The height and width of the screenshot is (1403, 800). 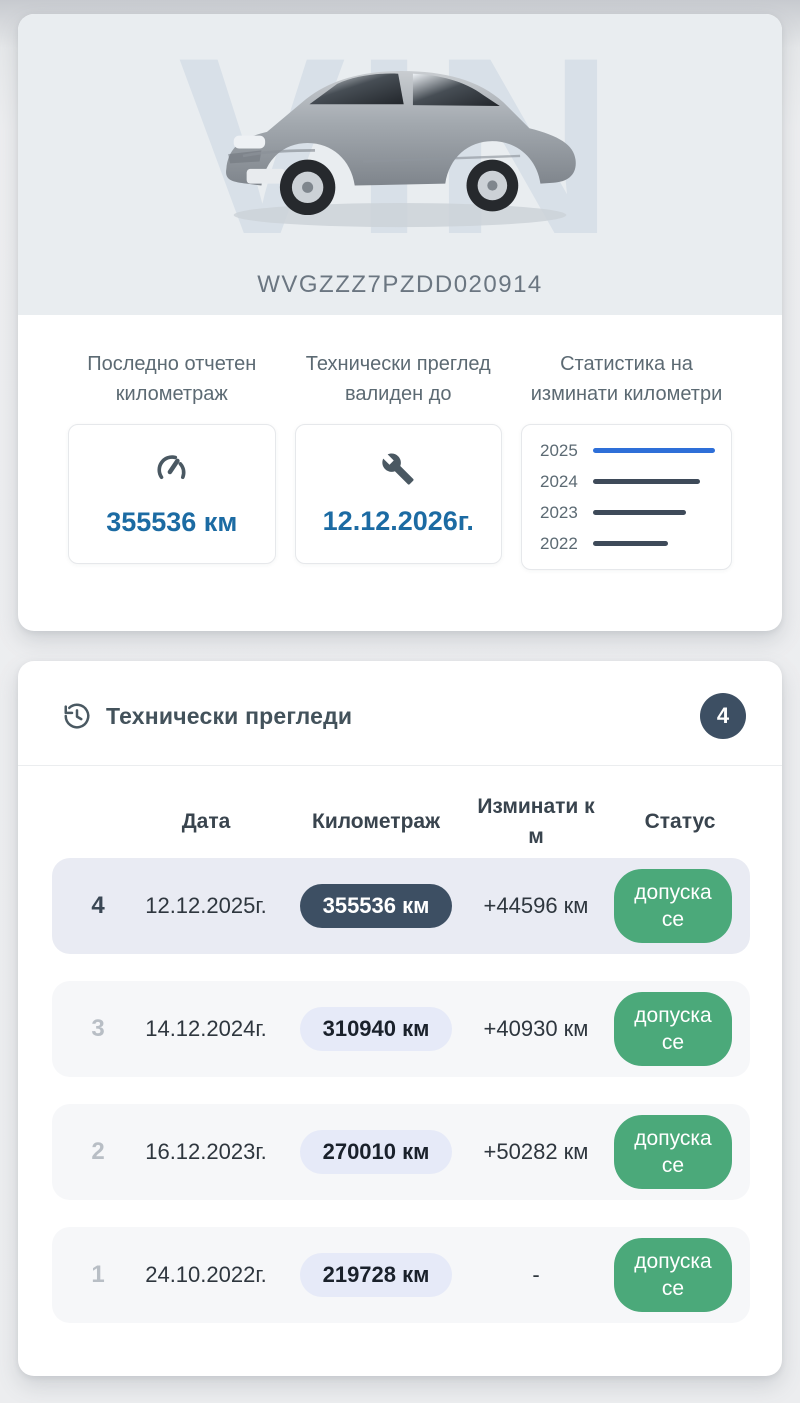 I want to click on chart-row: 2023, so click(x=627, y=512).